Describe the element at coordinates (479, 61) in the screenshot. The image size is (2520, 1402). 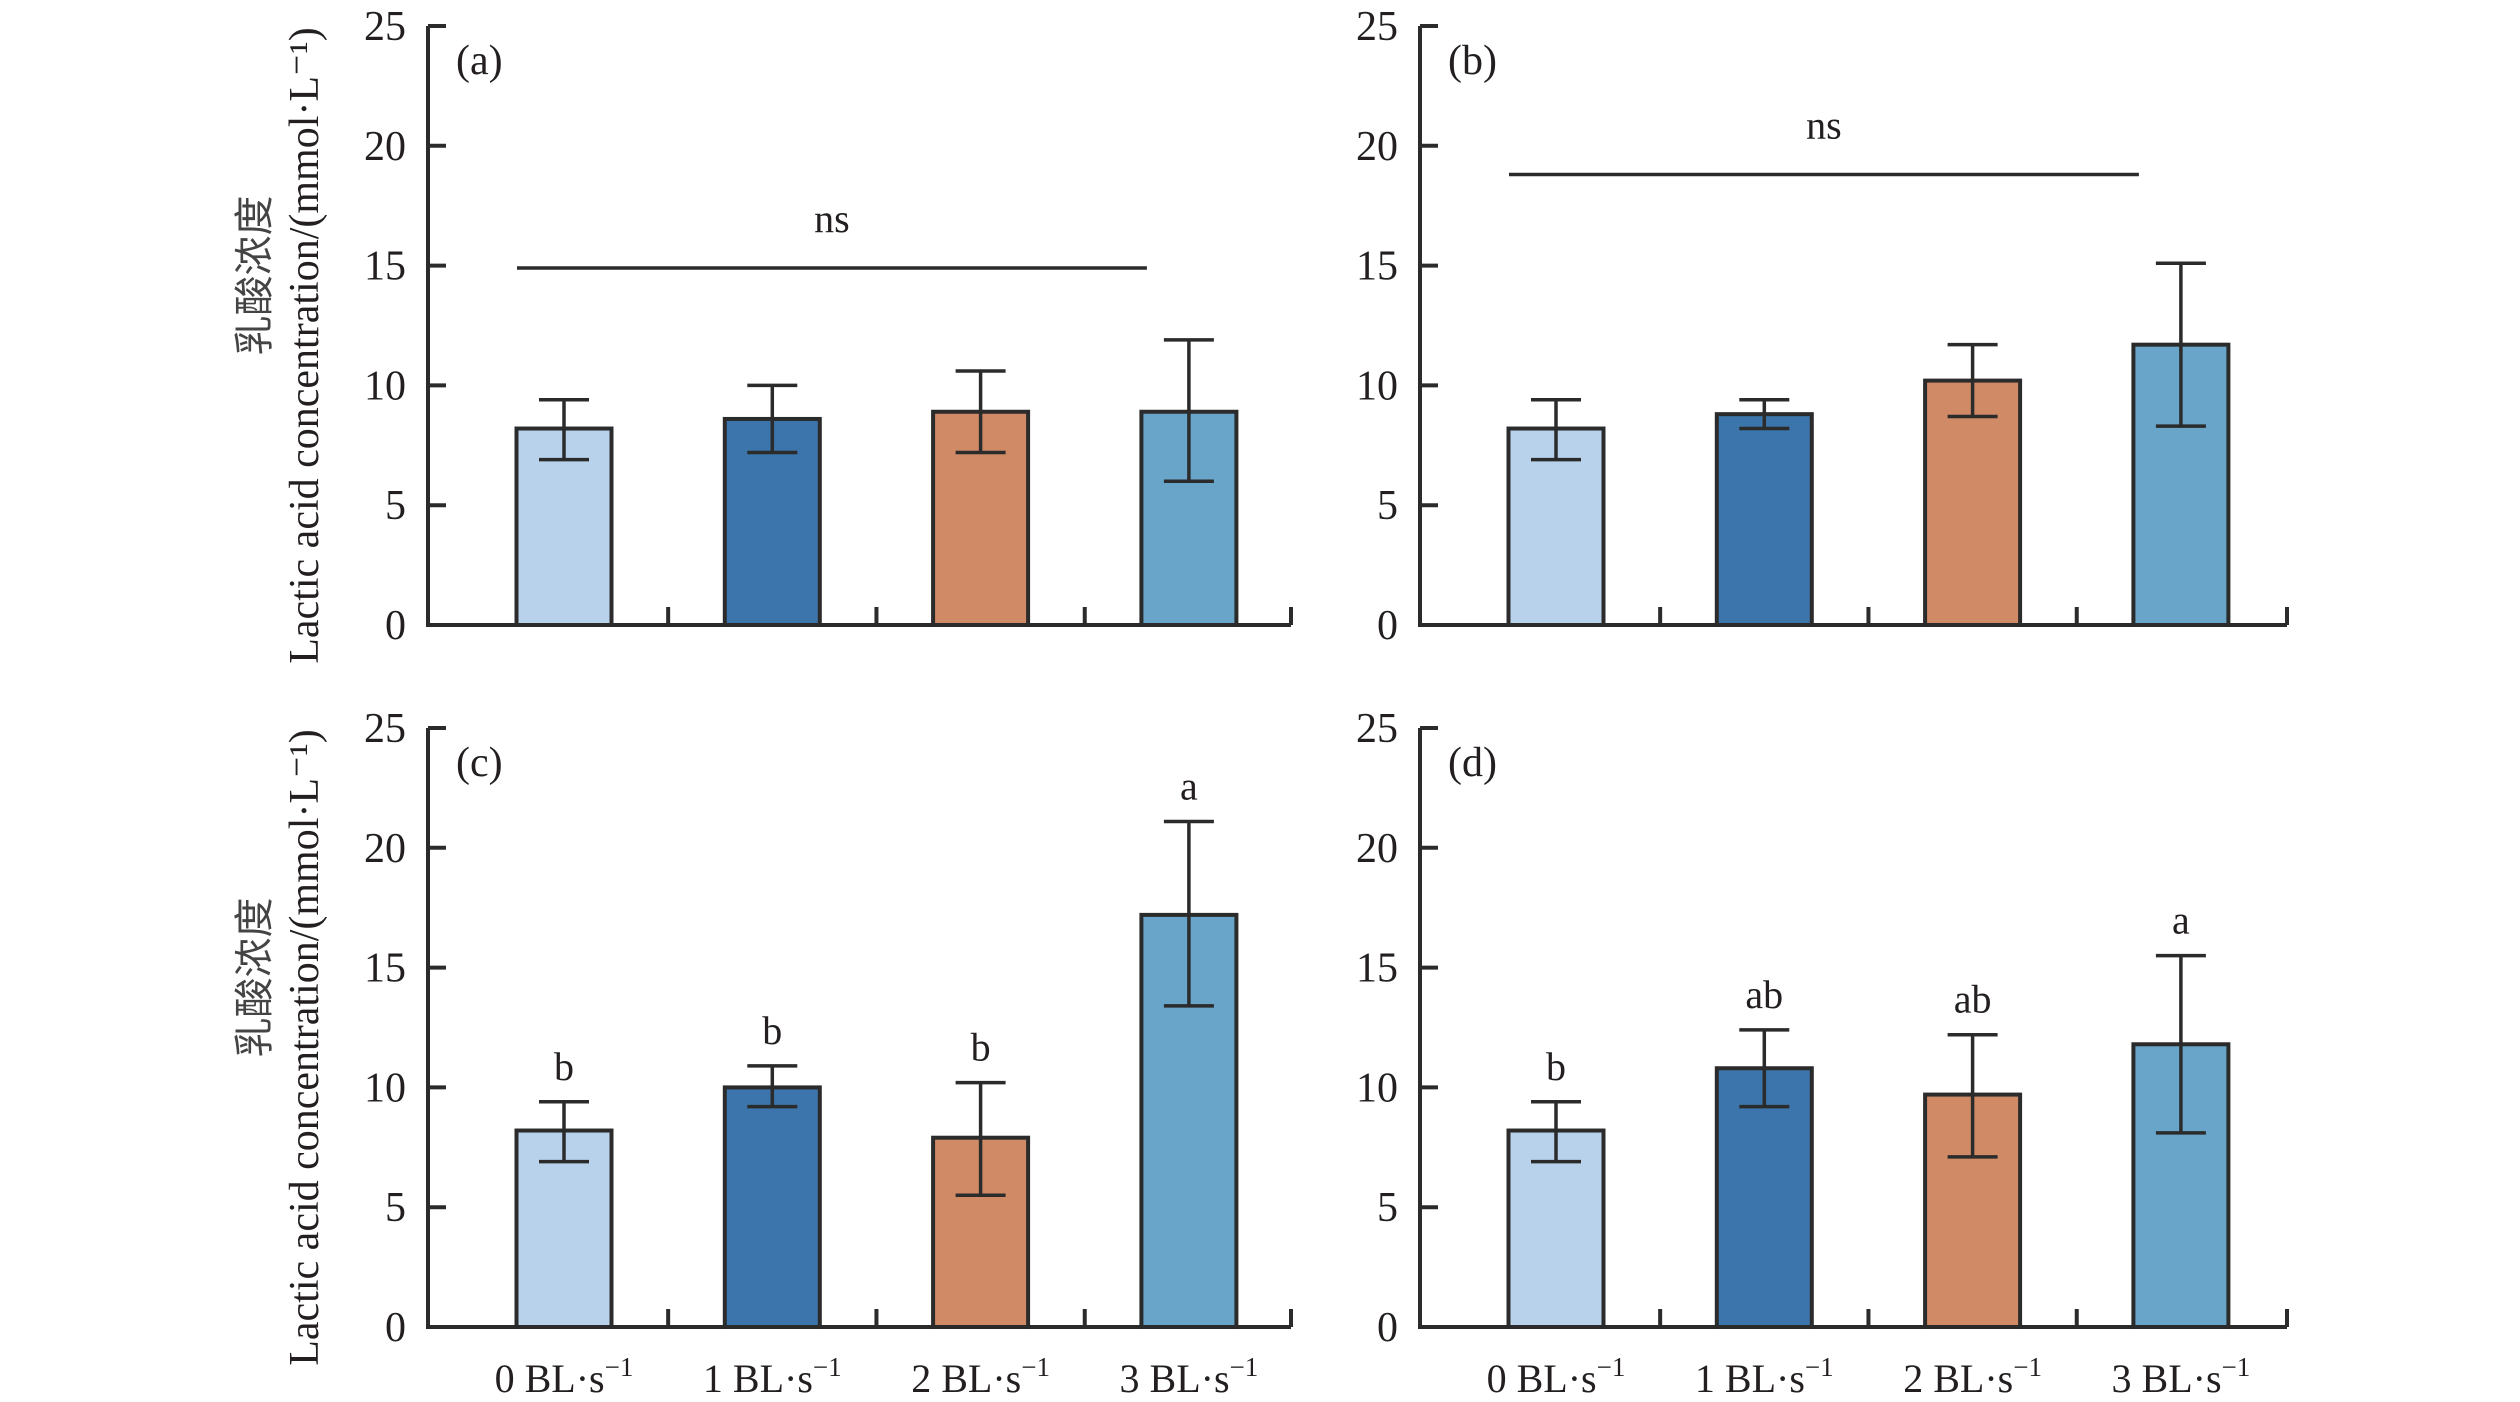
I see `panel-label: (a)` at that location.